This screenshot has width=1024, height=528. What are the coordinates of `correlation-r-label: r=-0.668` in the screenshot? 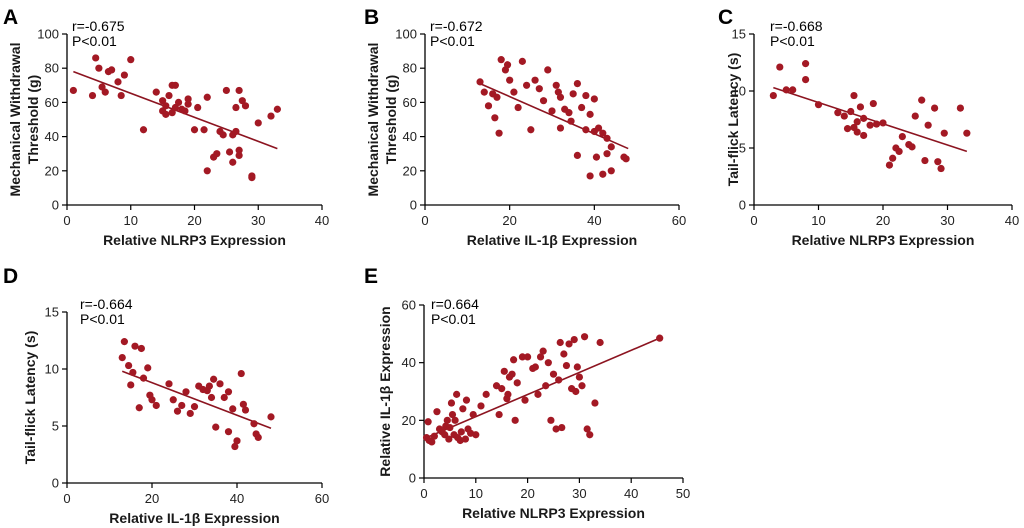 It's located at (796, 26).